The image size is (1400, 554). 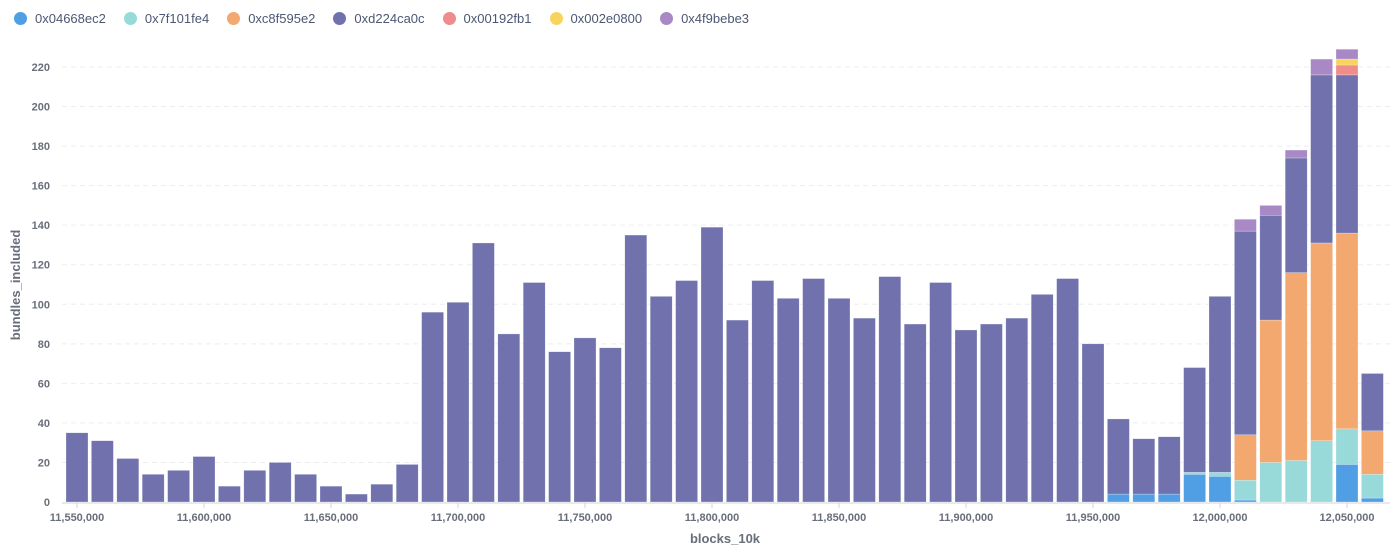 What do you see at coordinates (487, 18) in the screenshot?
I see `legend-item: 0x00192fb1` at bounding box center [487, 18].